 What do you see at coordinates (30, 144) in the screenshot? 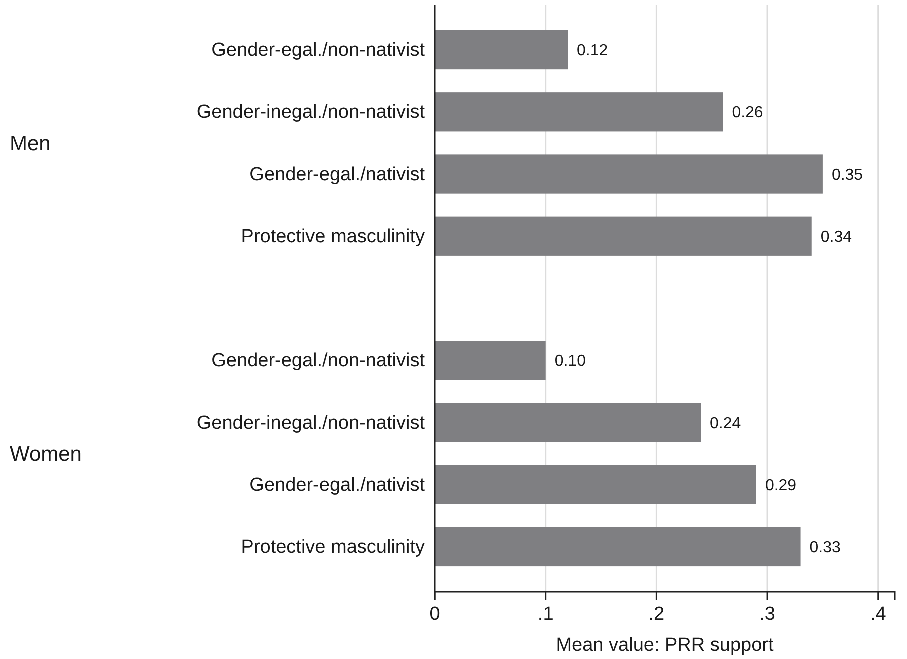
I see `text: Men` at bounding box center [30, 144].